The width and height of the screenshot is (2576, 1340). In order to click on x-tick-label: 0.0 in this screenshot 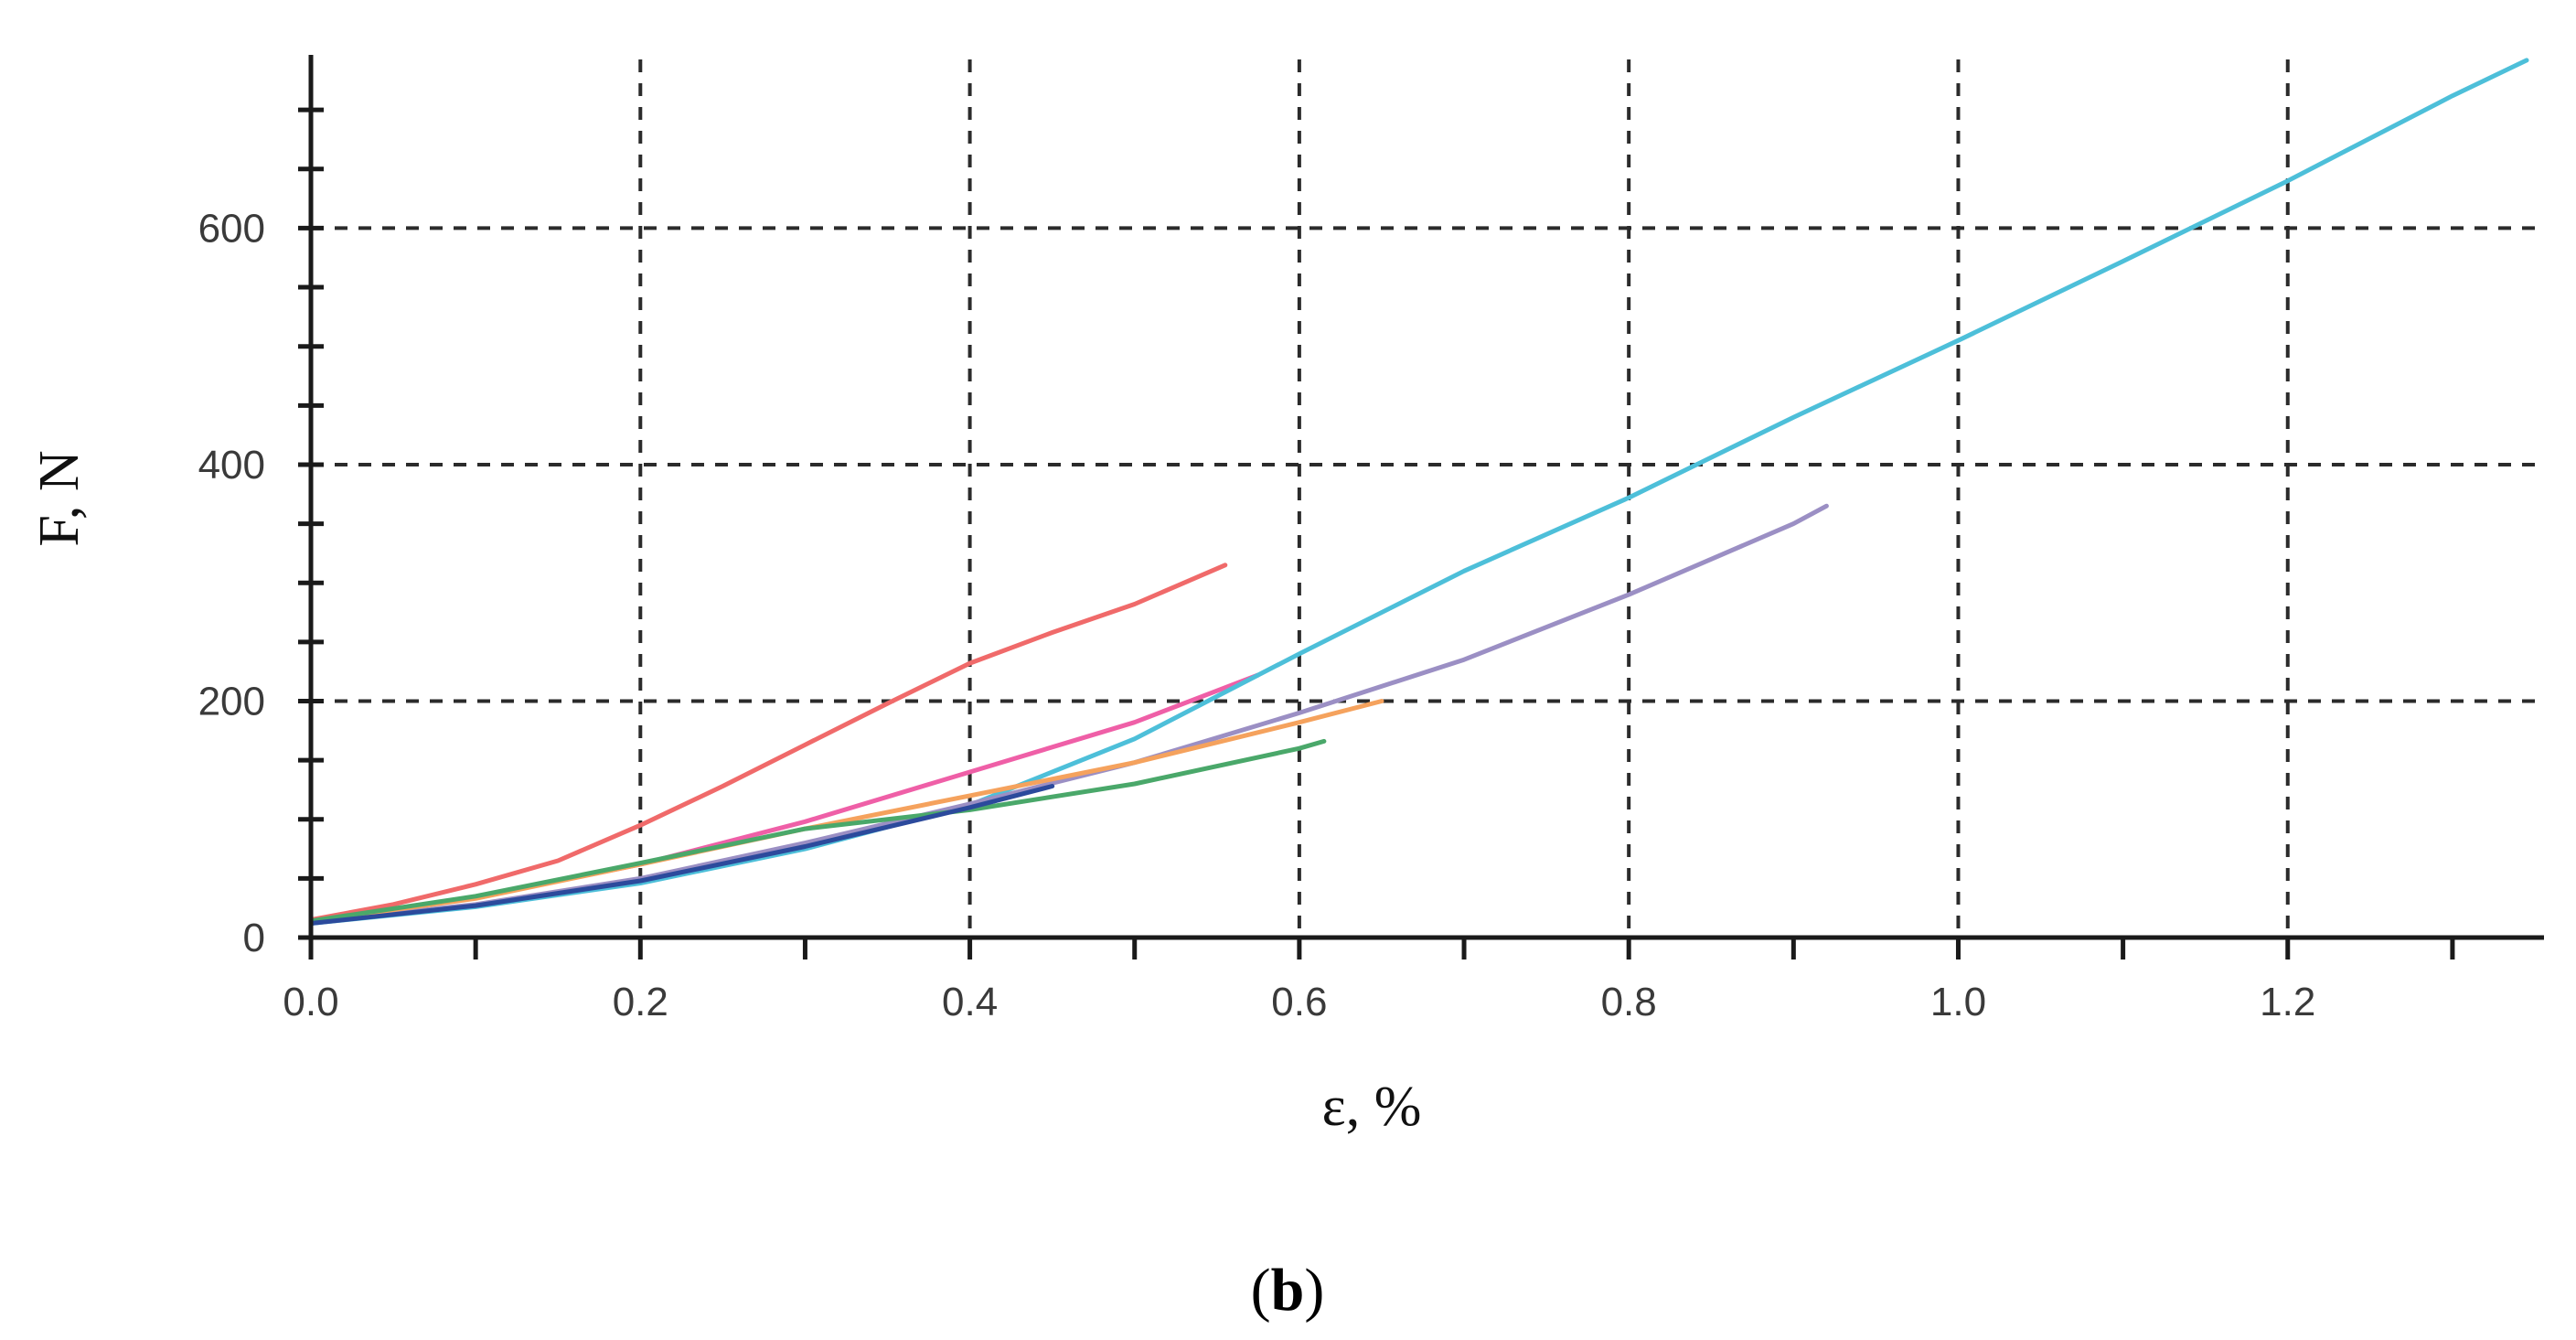, I will do `click(310, 1002)`.